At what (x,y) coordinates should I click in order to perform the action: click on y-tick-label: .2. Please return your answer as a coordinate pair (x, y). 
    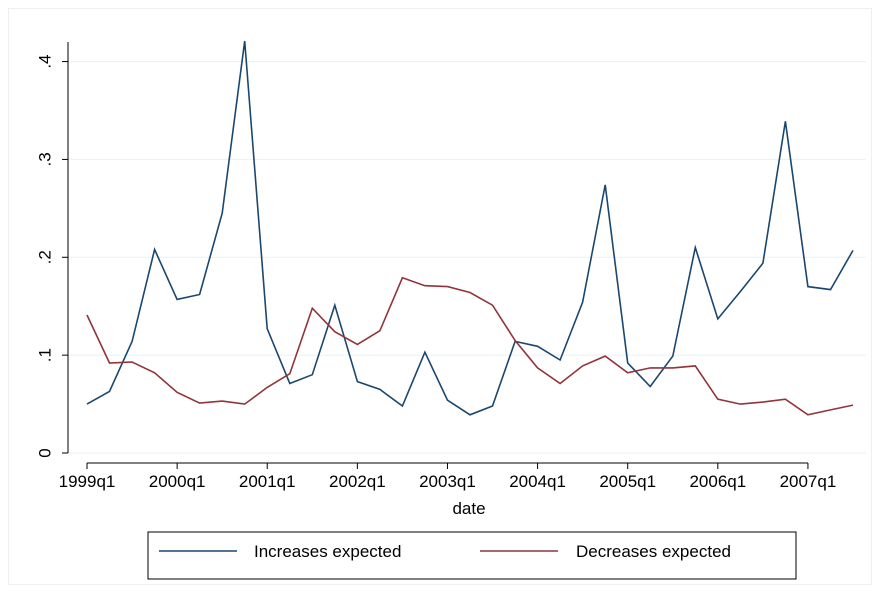
    Looking at the image, I should click on (44, 257).